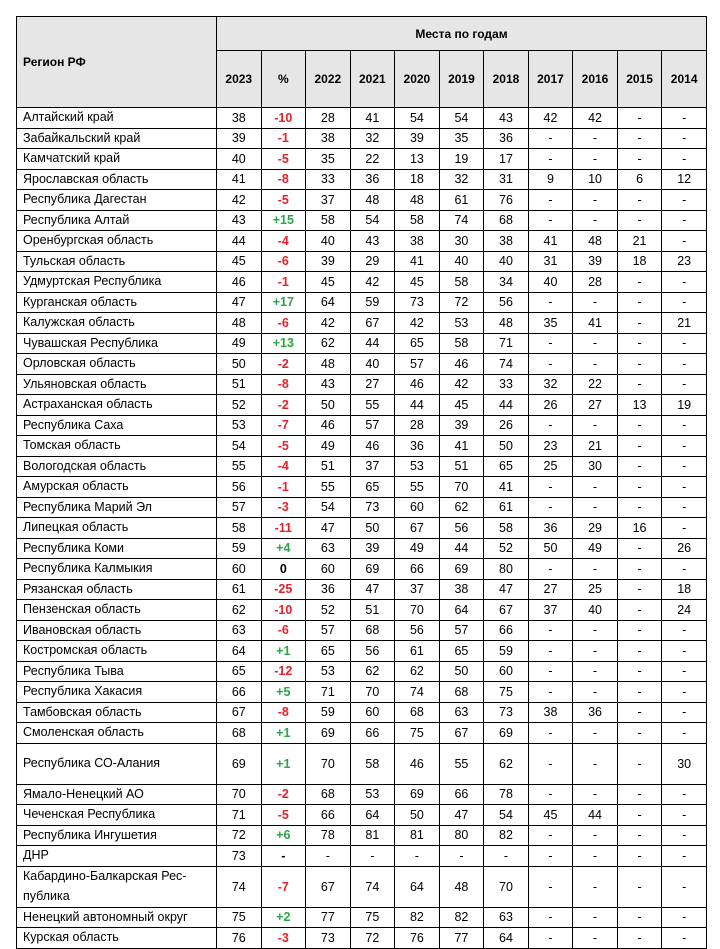 The height and width of the screenshot is (949, 720). I want to click on table-row: Республика Калмыкия 60 0 60 69 66 69 80- - - -, so click(361, 569).